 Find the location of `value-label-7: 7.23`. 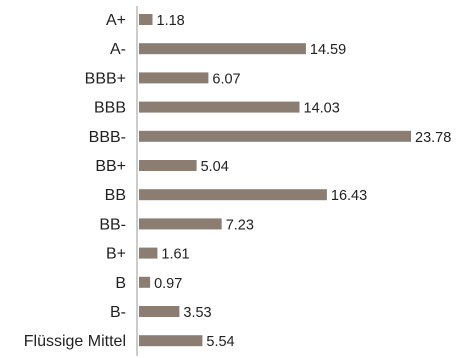

value-label-7: 7.23 is located at coordinates (240, 225).